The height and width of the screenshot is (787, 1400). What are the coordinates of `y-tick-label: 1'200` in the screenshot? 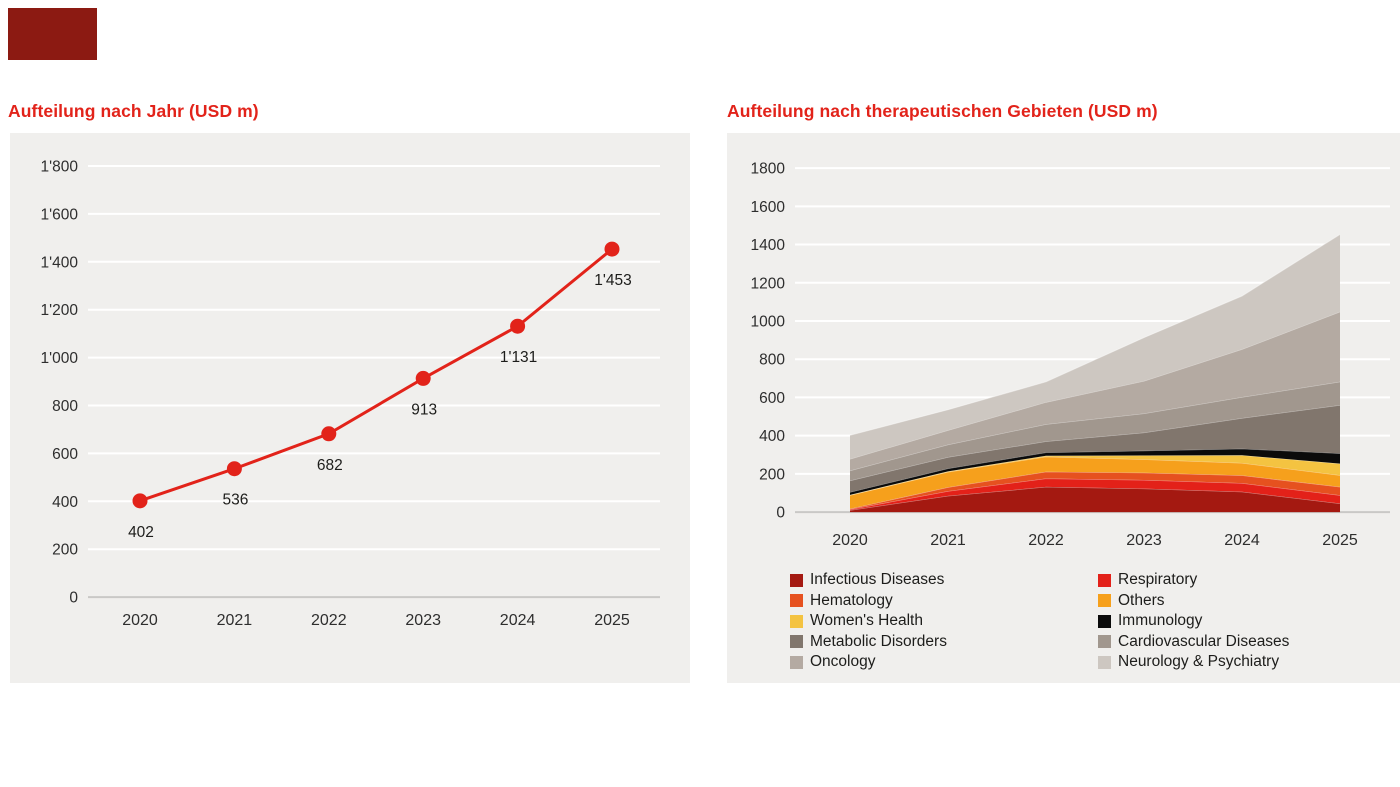 It's located at (60, 310).